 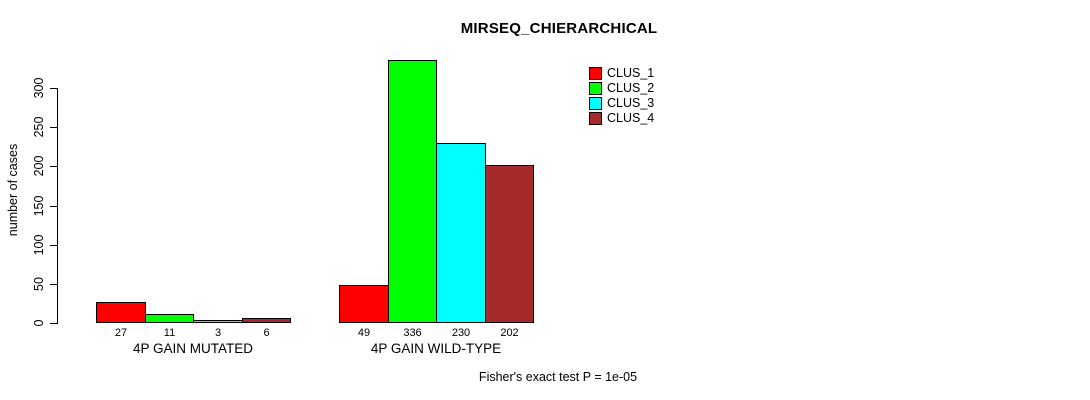 I want to click on bar-value-label: 6, so click(x=266, y=333).